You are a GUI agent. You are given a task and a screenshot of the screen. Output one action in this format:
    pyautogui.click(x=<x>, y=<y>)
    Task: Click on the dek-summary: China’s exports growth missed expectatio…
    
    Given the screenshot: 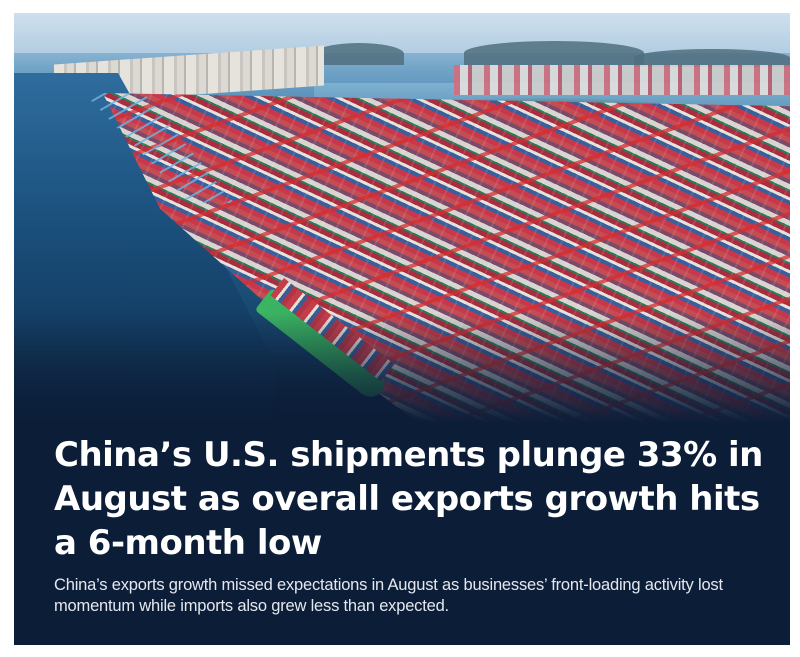 What is the action you would take?
    pyautogui.click(x=388, y=595)
    